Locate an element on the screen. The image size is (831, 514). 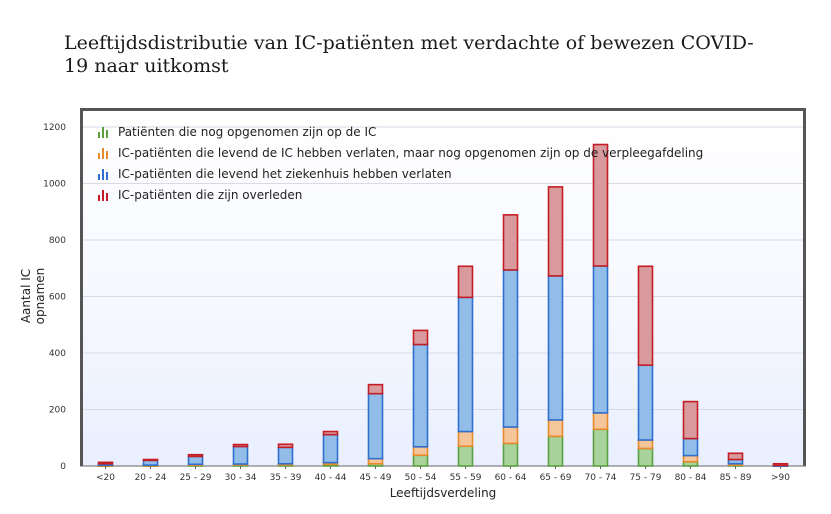
x-tick-label: 65 - 69 is located at coordinates (556, 478).